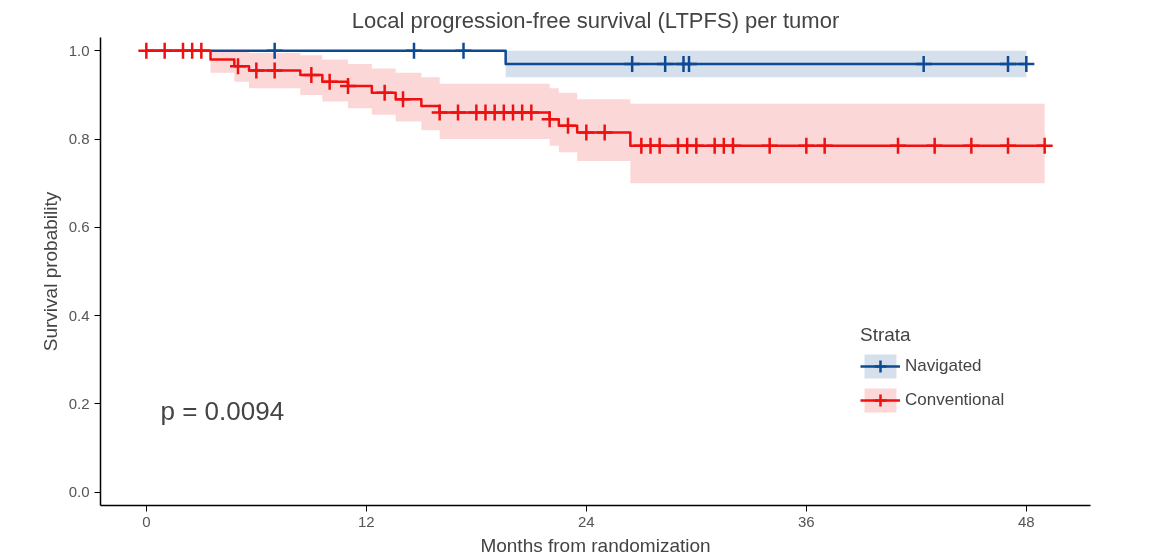 This screenshot has height=558, width=1150. Describe the element at coordinates (586, 521) in the screenshot. I see `x-tick-label: 24` at that location.